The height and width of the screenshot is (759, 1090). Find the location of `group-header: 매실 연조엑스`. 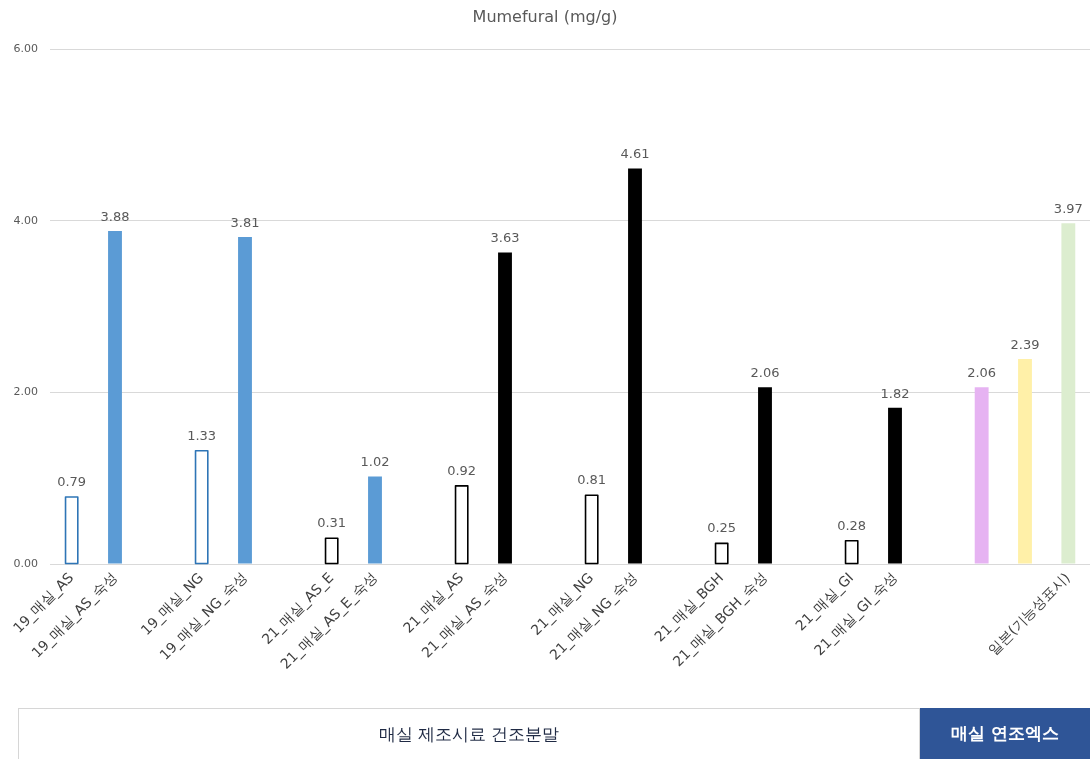

group-header: 매실 연조엑스 is located at coordinates (1005, 733).